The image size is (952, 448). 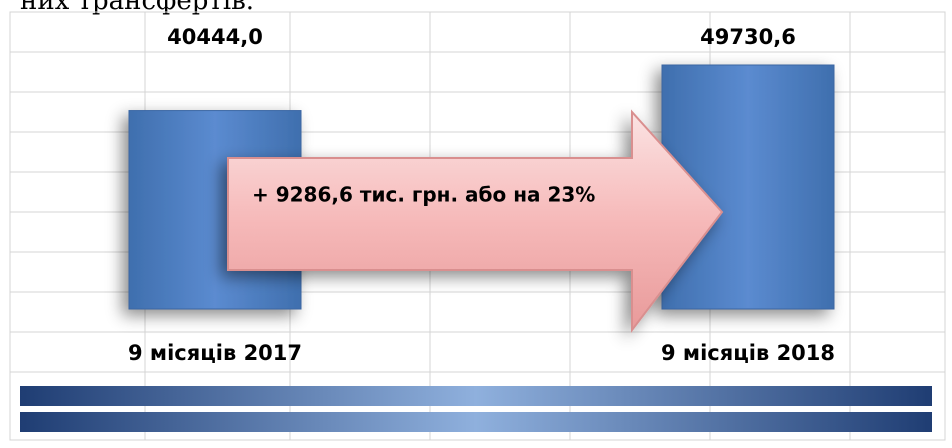 What do you see at coordinates (748, 37) in the screenshot?
I see `value-label: 49730,6` at bounding box center [748, 37].